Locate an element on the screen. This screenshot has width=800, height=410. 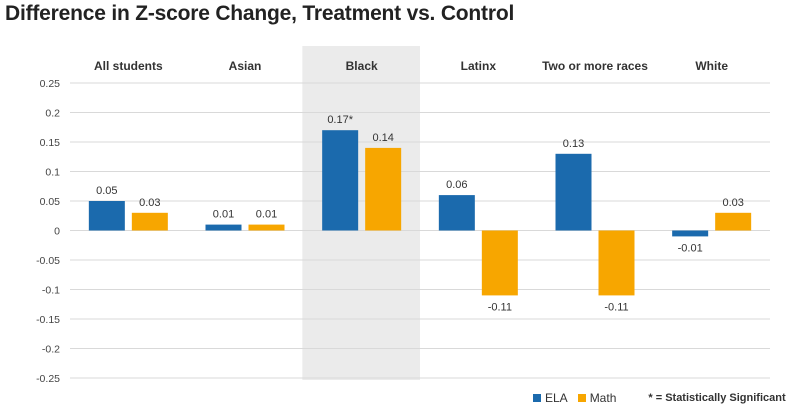
data-label-math-white: 0.03 is located at coordinates (732, 203).